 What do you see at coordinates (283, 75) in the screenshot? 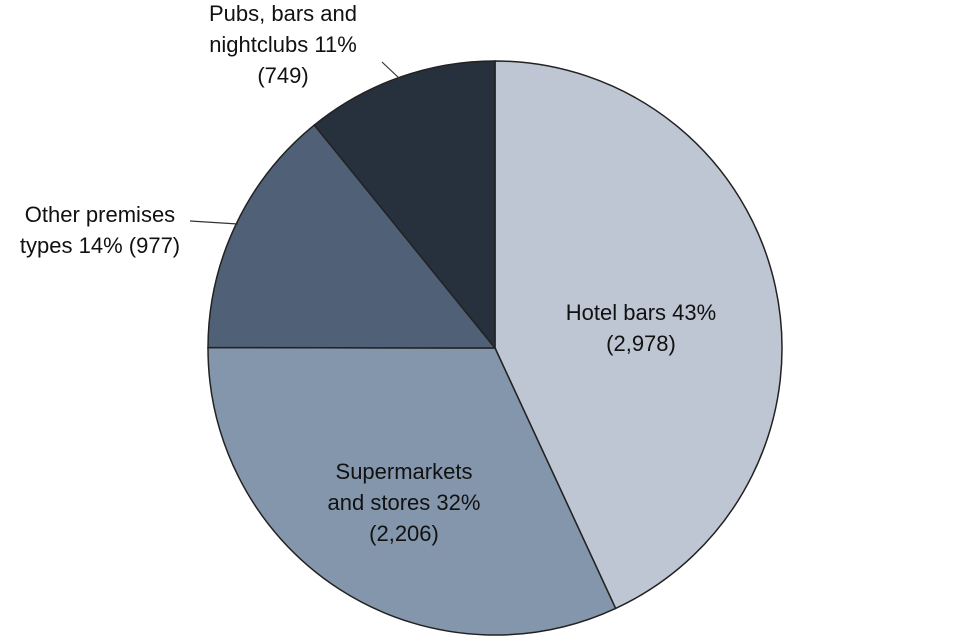
I see `value-label: (749)` at bounding box center [283, 75].